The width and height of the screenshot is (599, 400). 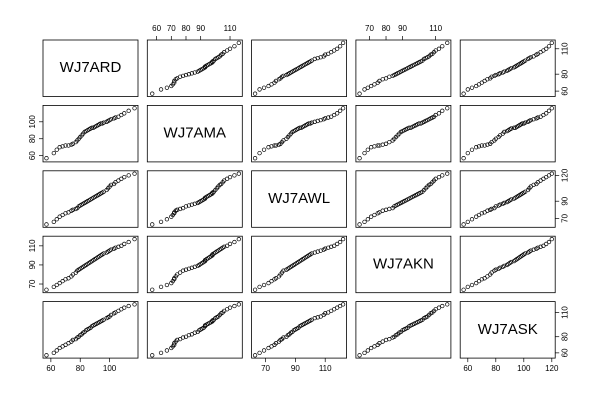 What do you see at coordinates (32, 264) in the screenshot?
I see `y-tick-label: 90` at bounding box center [32, 264].